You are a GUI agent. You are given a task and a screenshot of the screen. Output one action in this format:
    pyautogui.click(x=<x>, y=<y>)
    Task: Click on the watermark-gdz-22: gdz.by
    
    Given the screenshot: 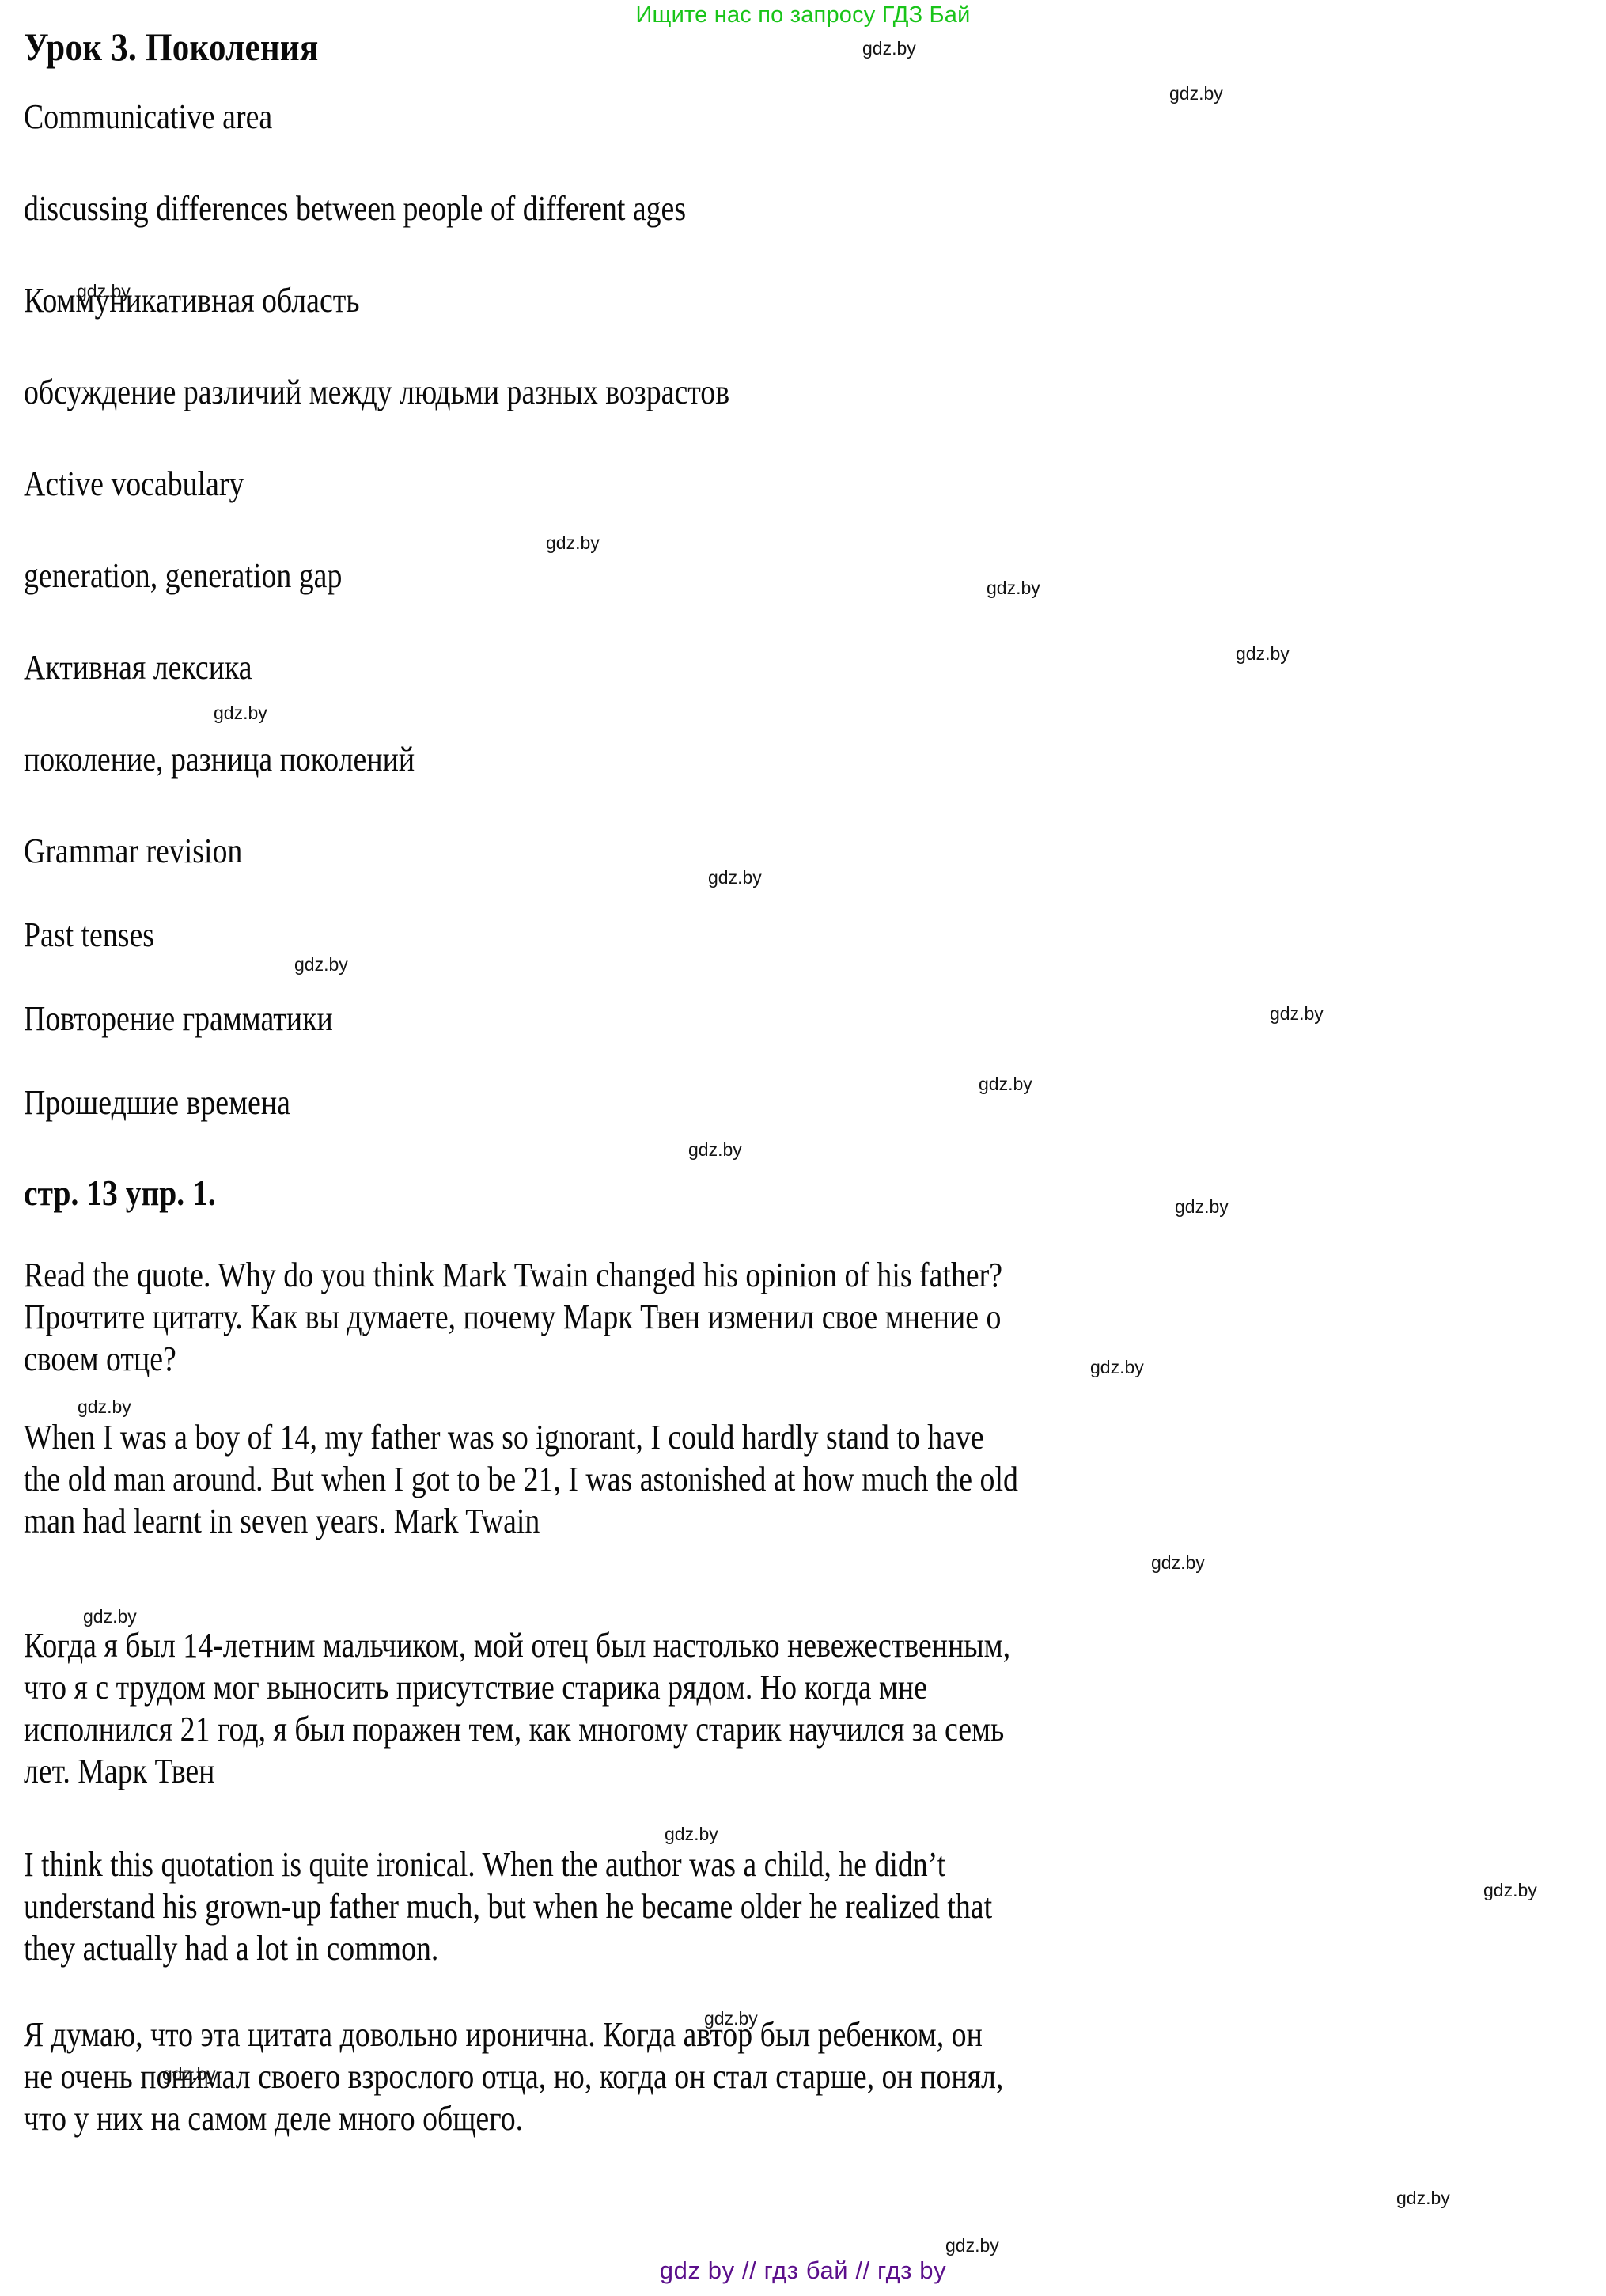 What is the action you would take?
    pyautogui.click(x=972, y=2245)
    